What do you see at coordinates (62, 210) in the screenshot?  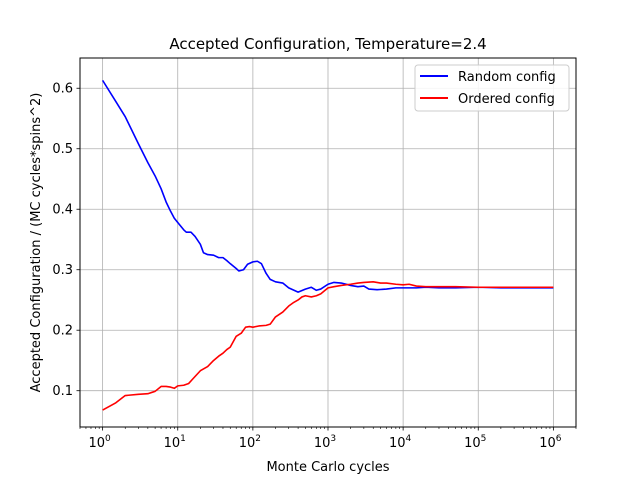 I see `y-tick-label: 0.4` at bounding box center [62, 210].